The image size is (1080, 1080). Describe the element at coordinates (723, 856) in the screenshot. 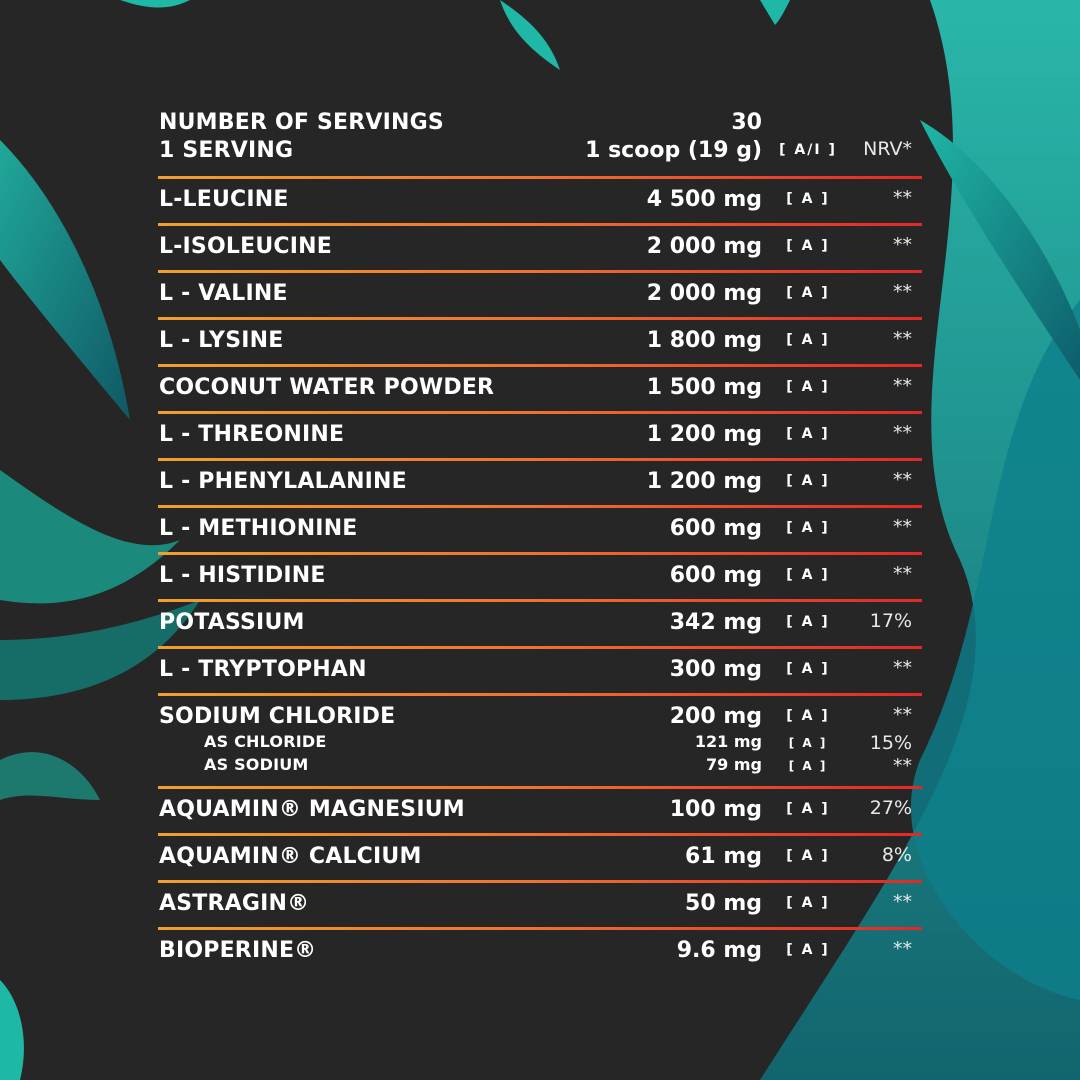

I see `amount: 61 mg` at that location.